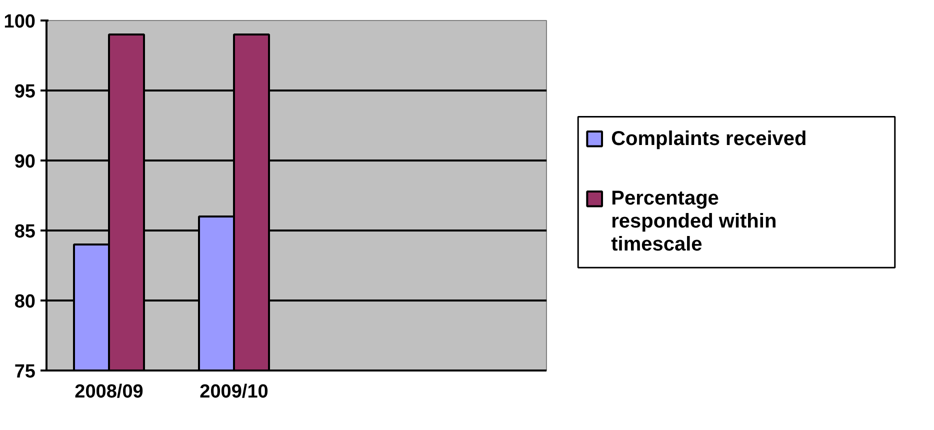 The width and height of the screenshot is (934, 430). Describe the element at coordinates (234, 392) in the screenshot. I see `x-tick-label: 2009/10` at that location.